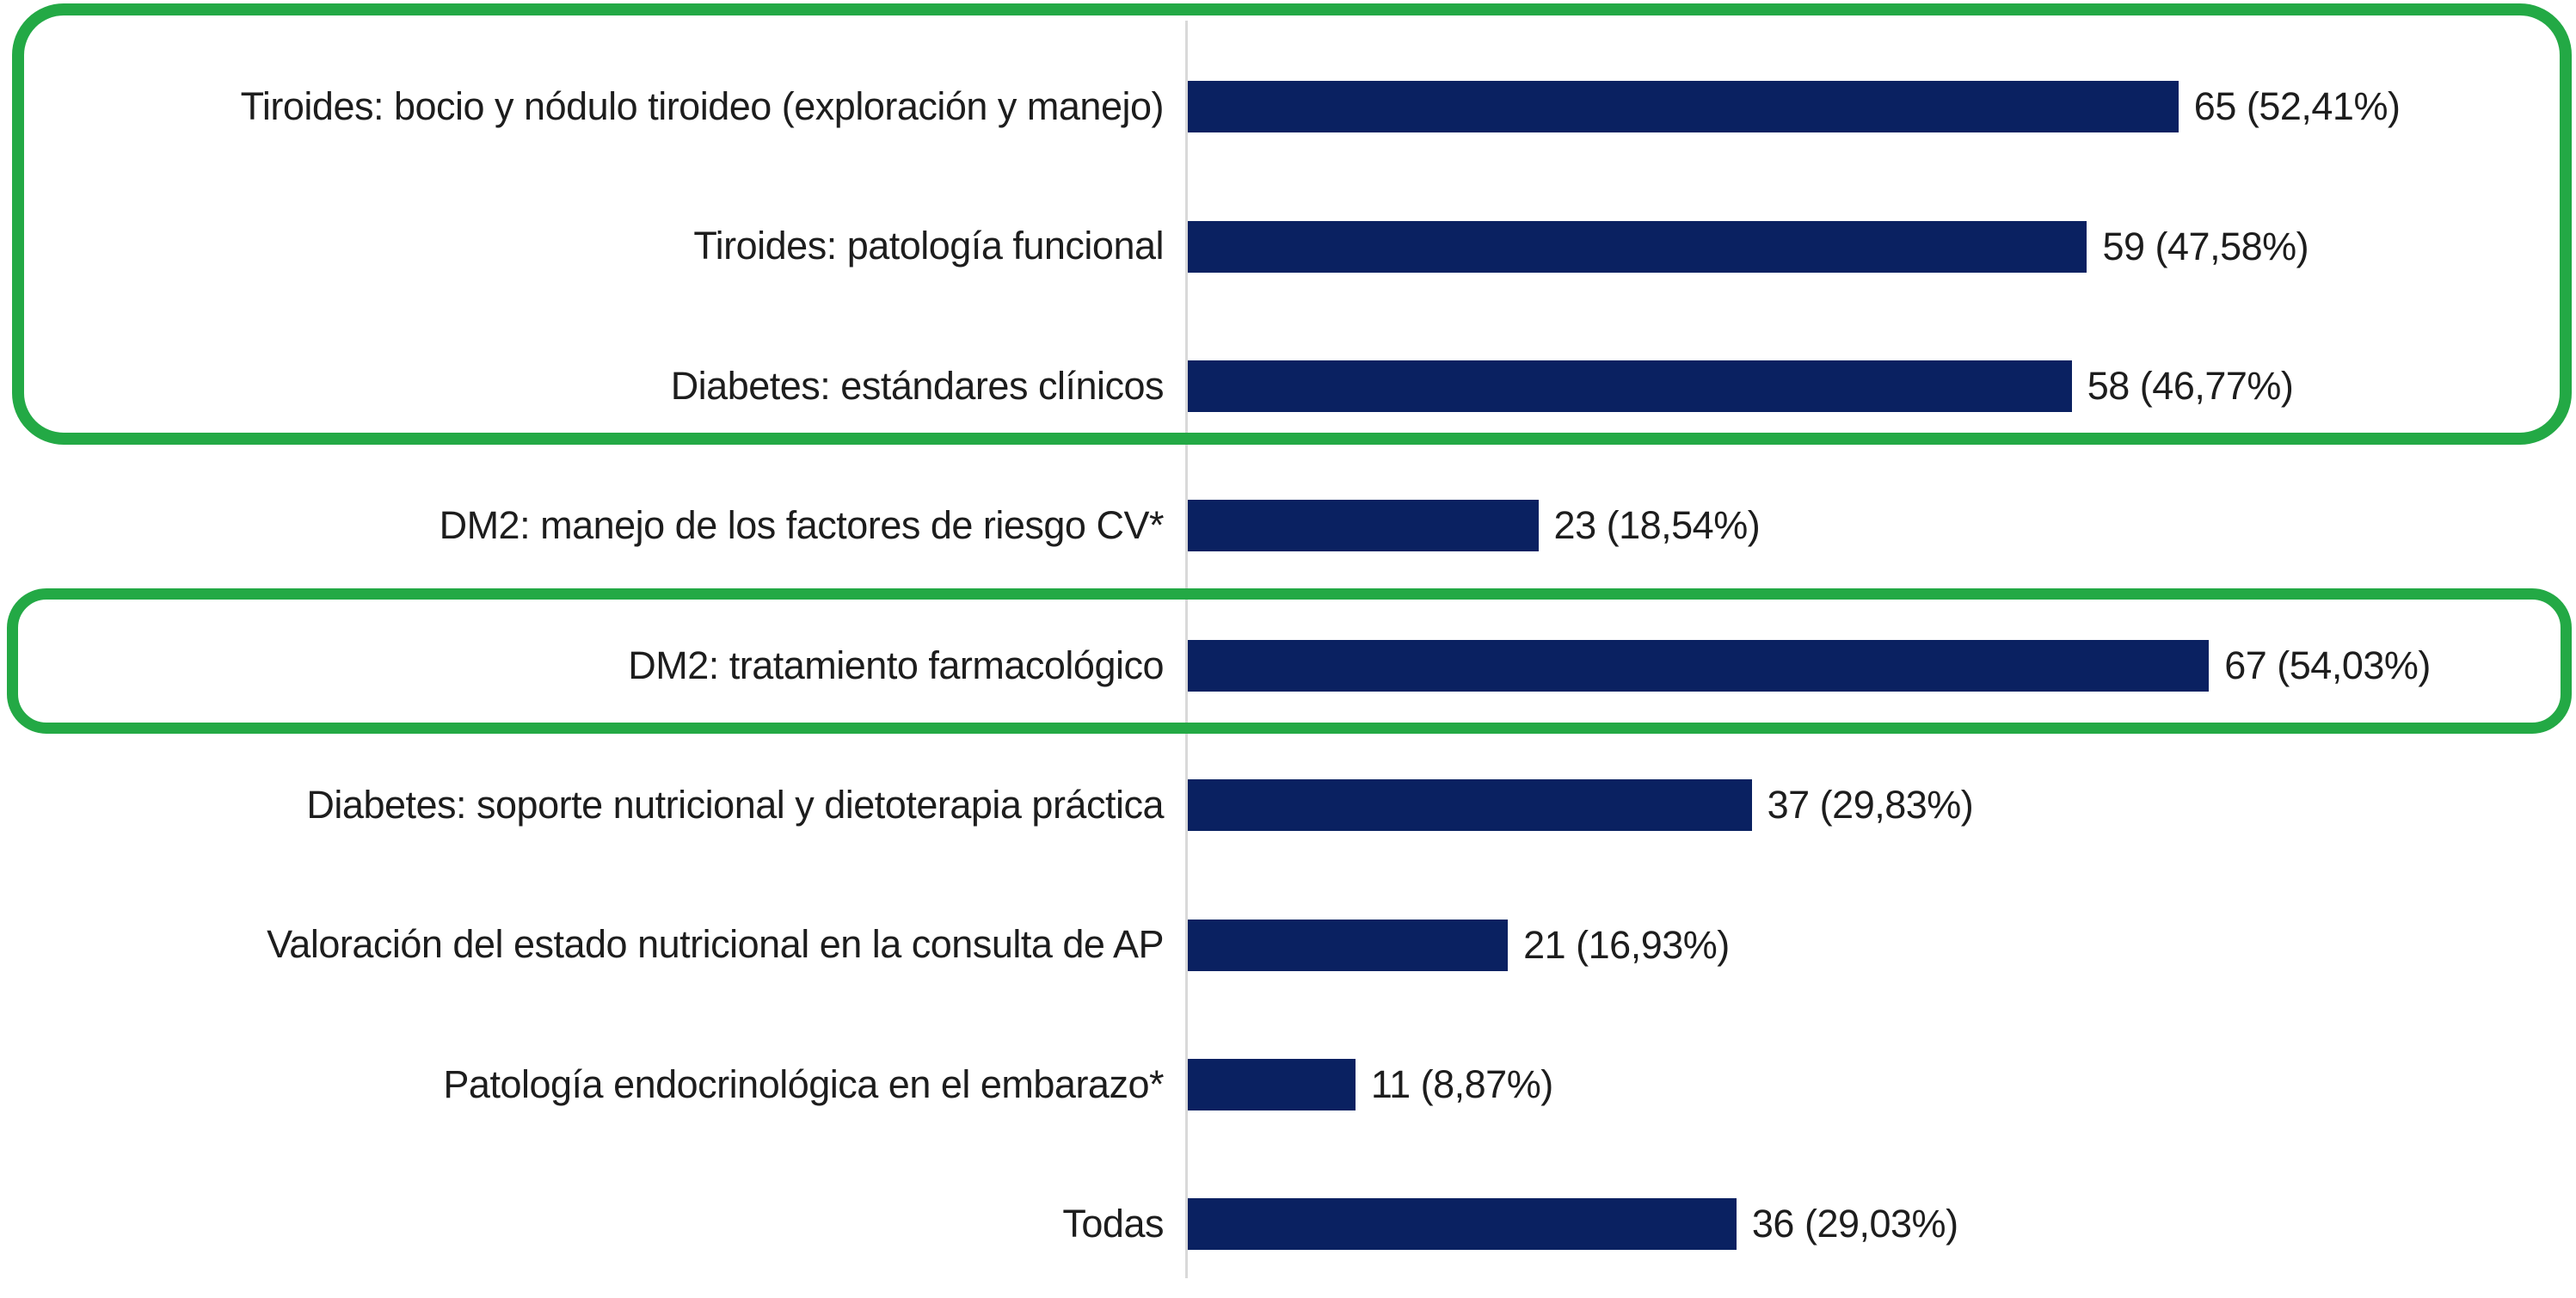 The width and height of the screenshot is (2576, 1298). I want to click on value-label: 11 (8,87%), so click(1461, 1083).